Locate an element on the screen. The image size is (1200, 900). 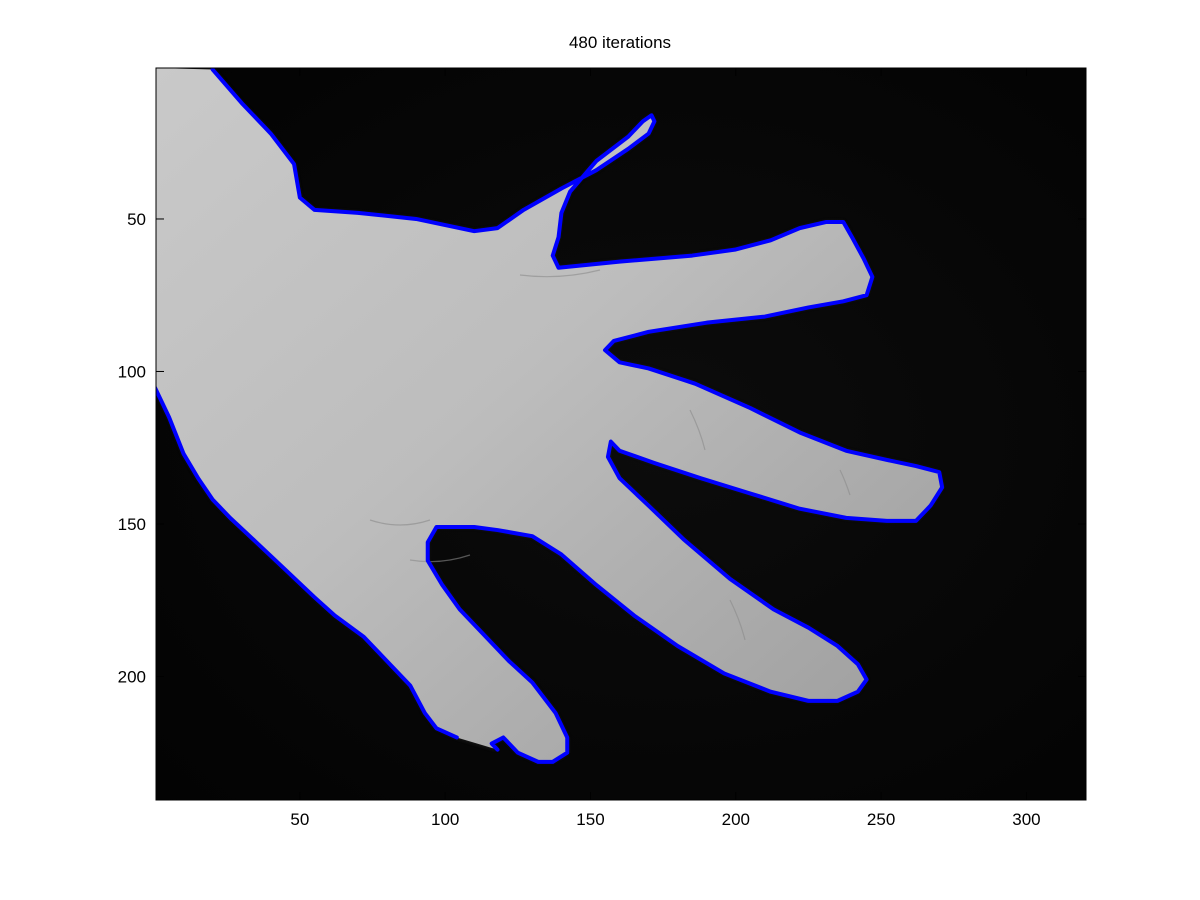
x-tick-label: 150 is located at coordinates (590, 819).